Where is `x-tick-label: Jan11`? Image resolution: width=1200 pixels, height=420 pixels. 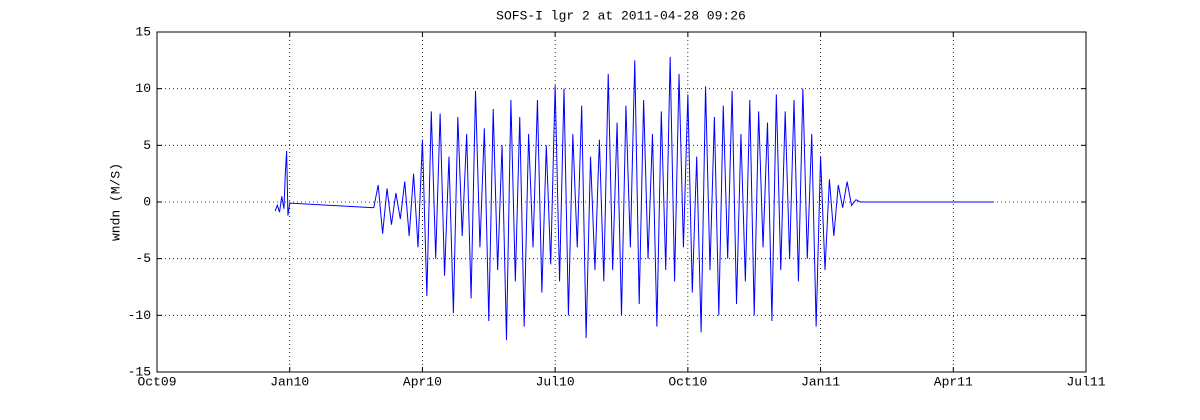
x-tick-label: Jan11 is located at coordinates (820, 381).